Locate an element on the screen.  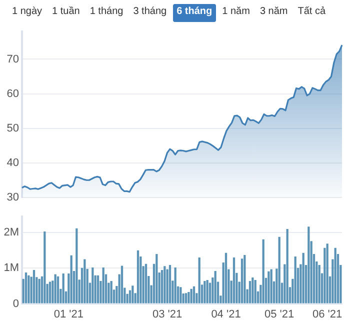
x-tick-label: 06 '21 is located at coordinates (327, 314).